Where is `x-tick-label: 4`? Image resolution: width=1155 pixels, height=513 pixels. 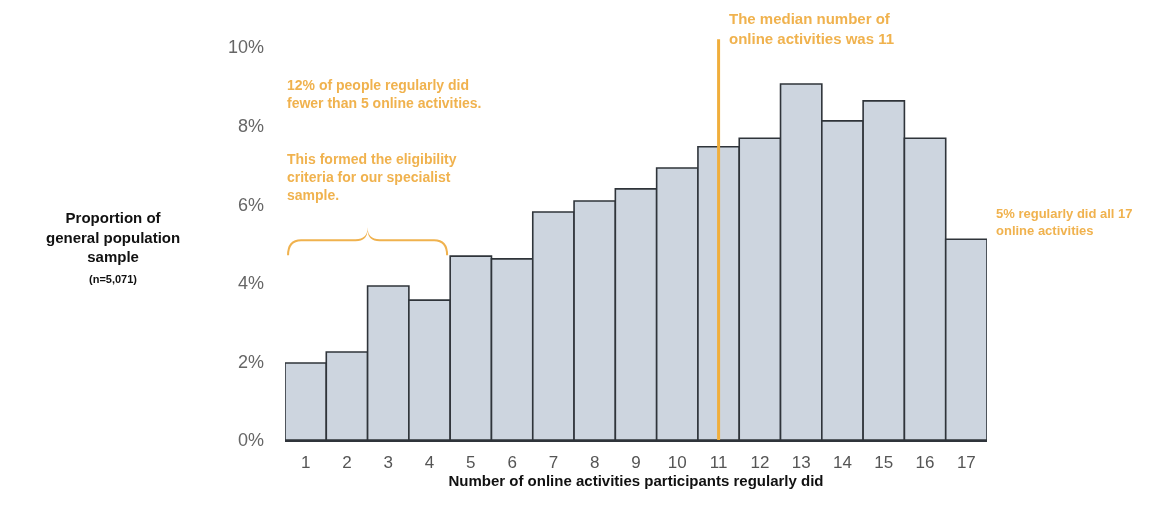 x-tick-label: 4 is located at coordinates (429, 463).